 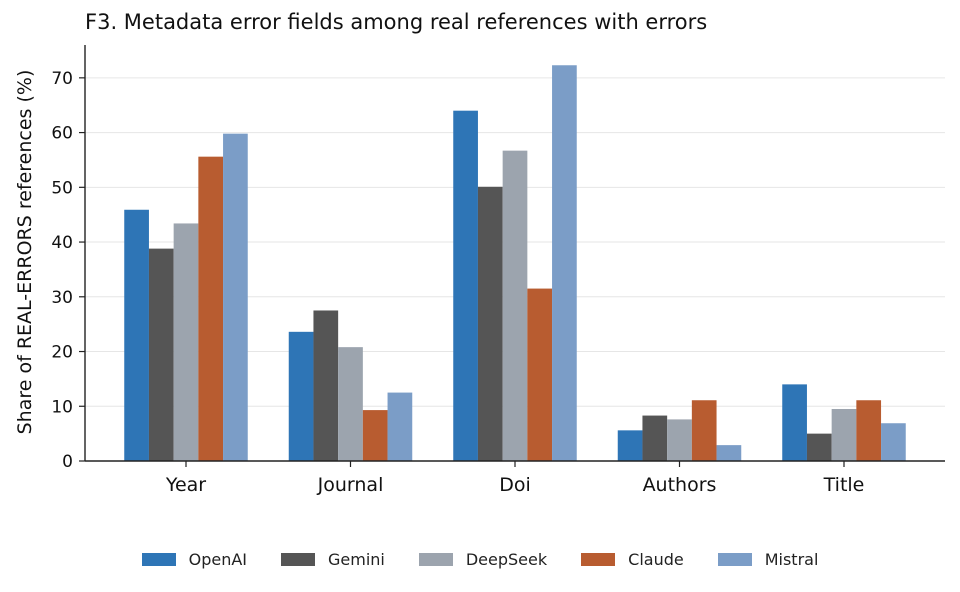 I want to click on bar-openai-title, so click(x=794, y=422).